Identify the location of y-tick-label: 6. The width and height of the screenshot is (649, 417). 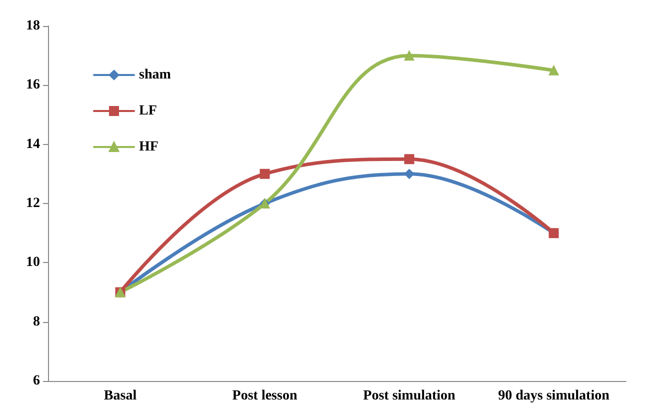
(36, 381).